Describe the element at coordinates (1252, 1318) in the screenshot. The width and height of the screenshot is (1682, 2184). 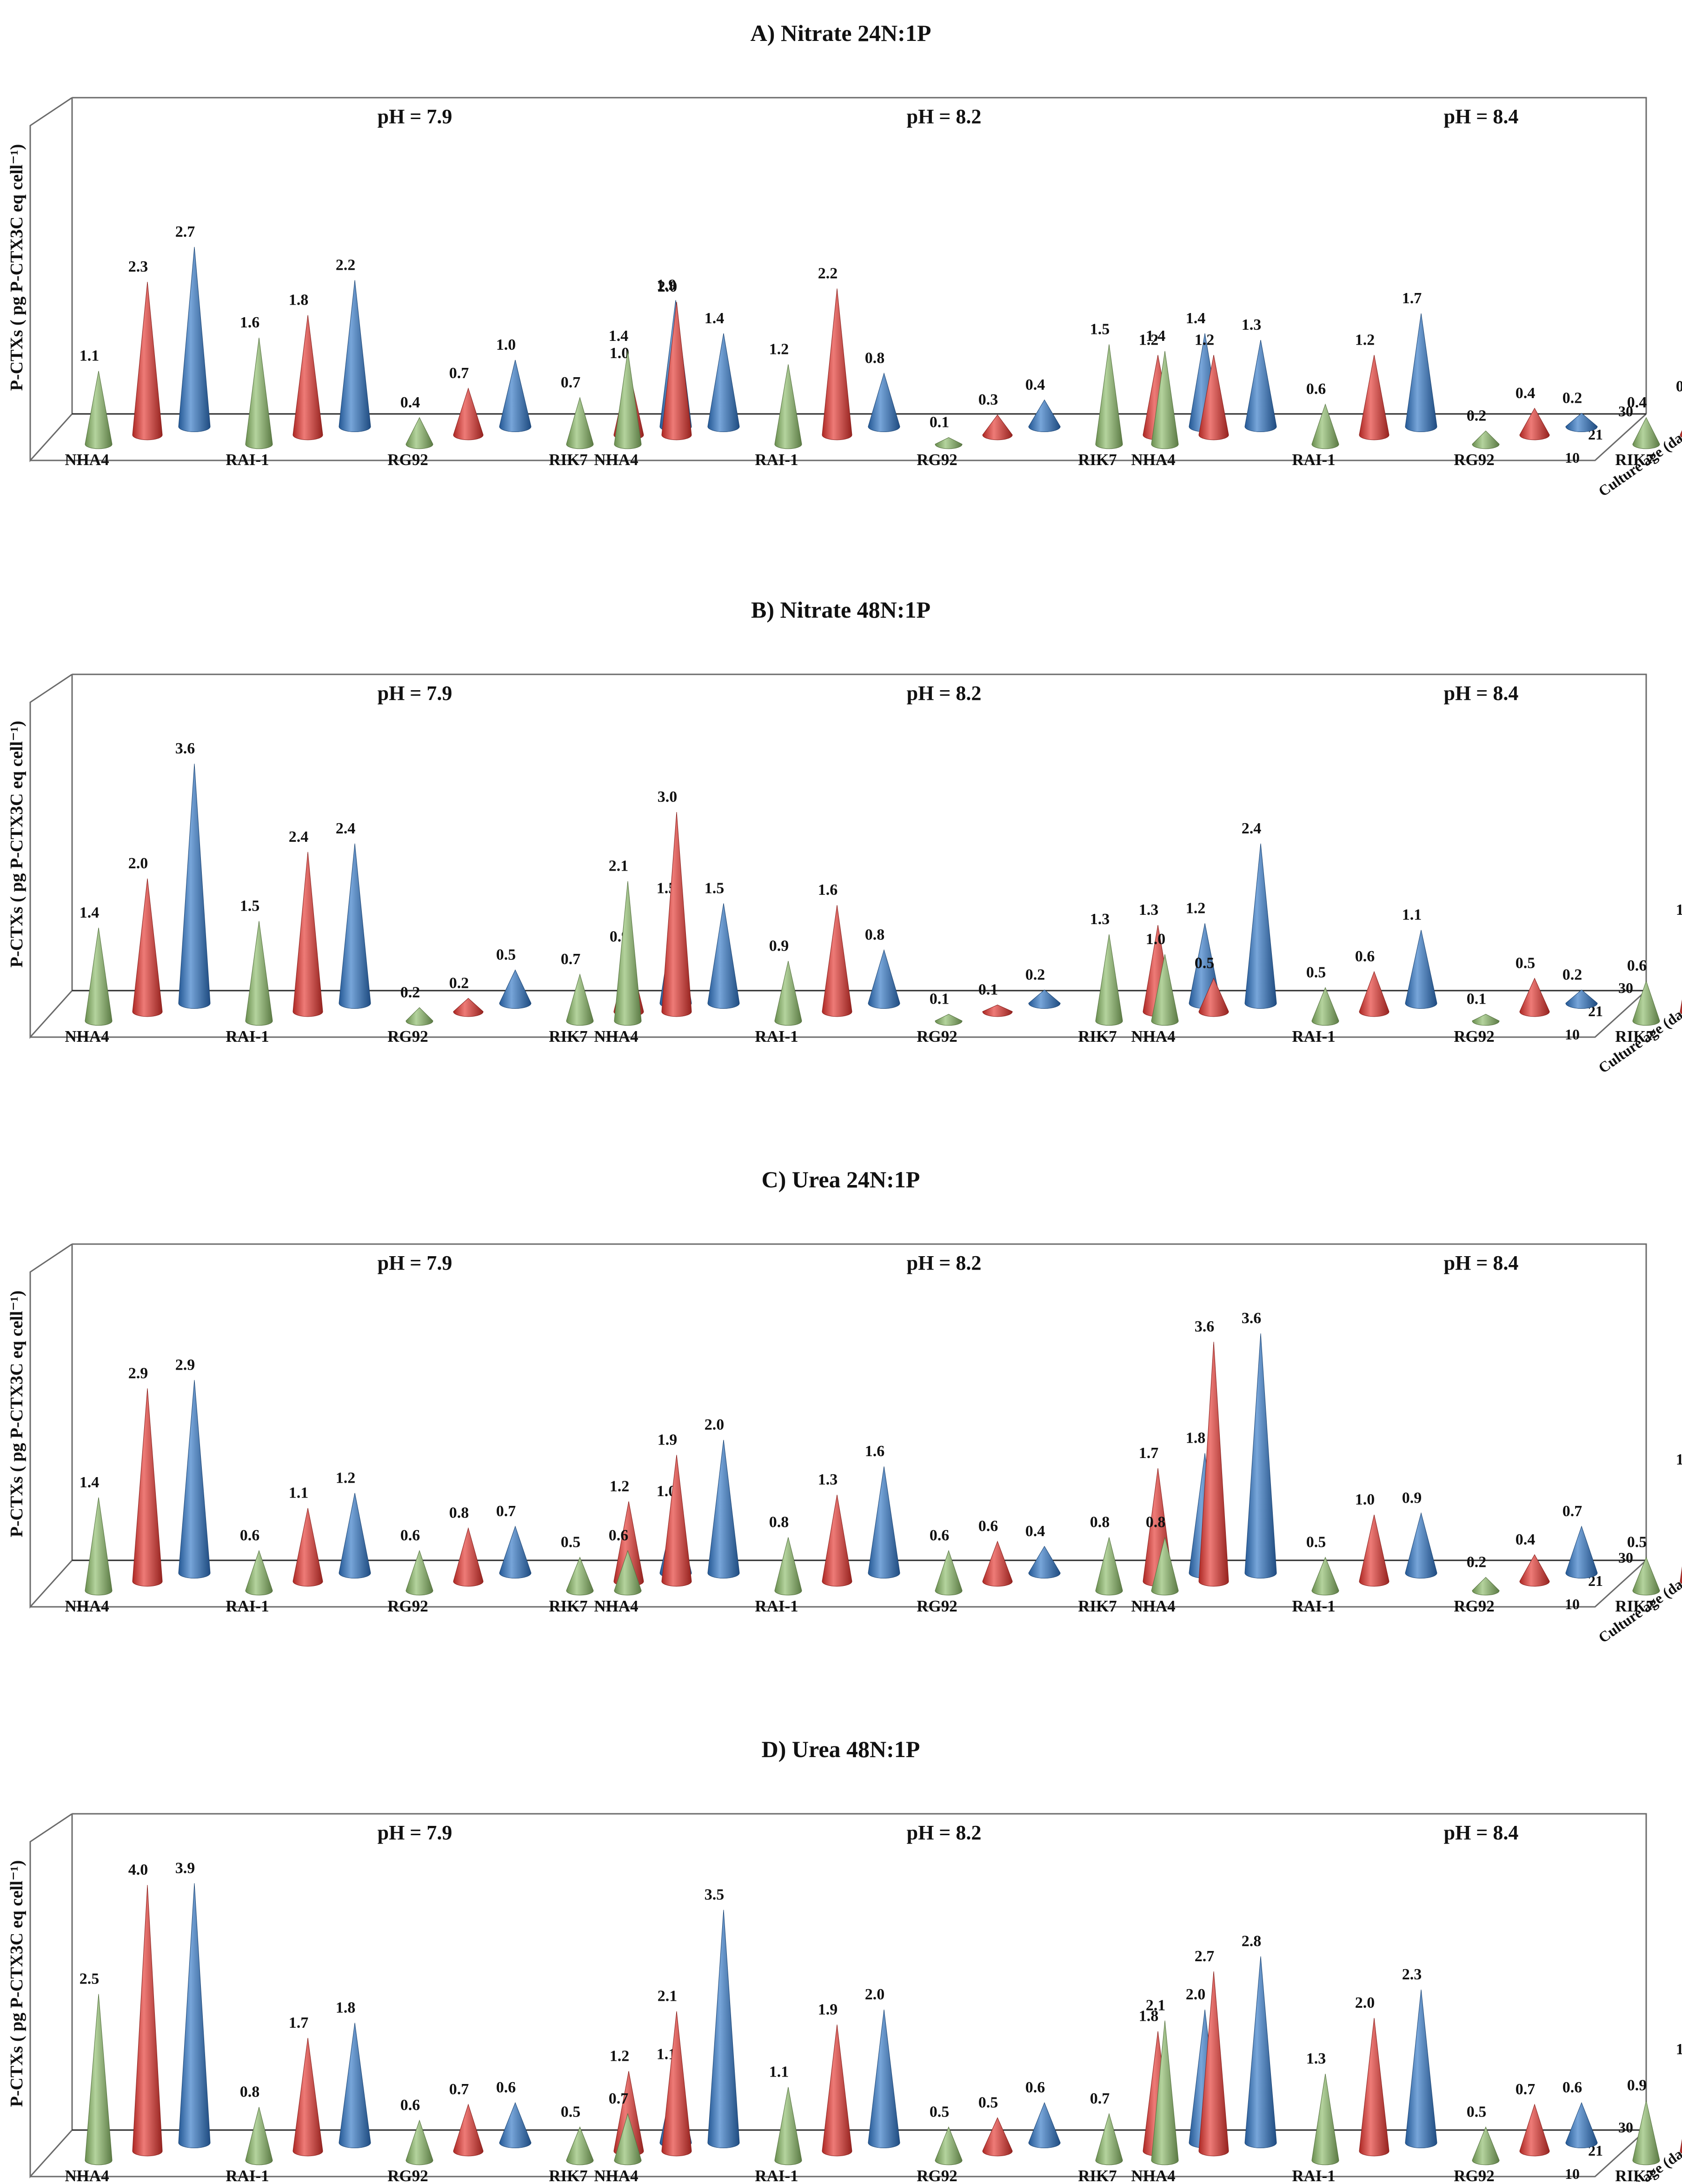
I see `value-label: 3.6` at that location.